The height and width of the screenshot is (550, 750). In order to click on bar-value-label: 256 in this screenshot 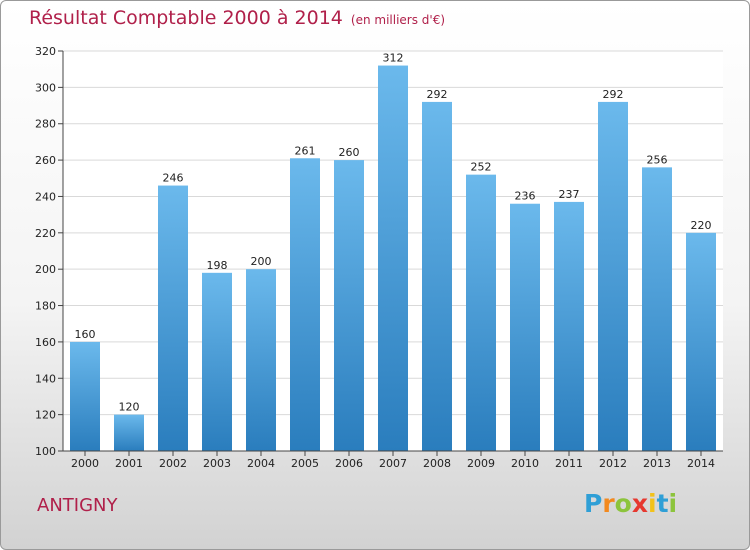, I will do `click(657, 159)`.